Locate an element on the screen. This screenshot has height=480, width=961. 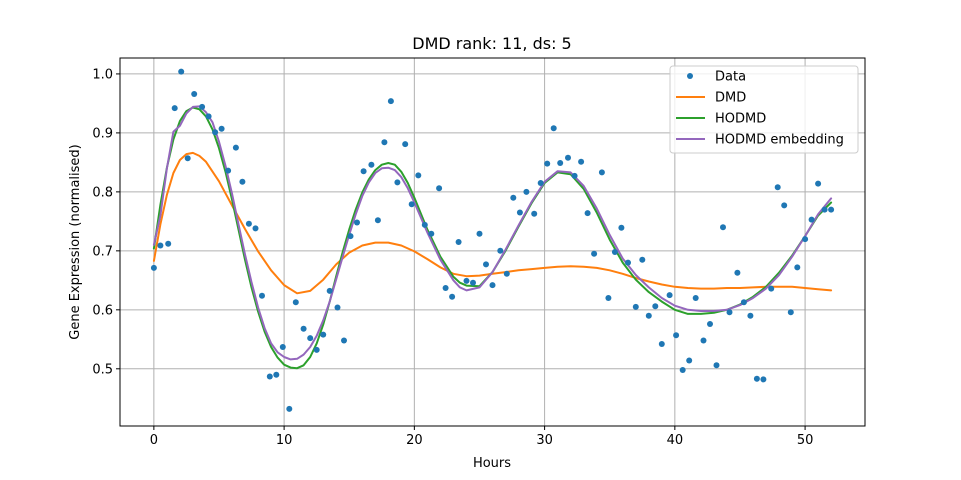
legend-marker-data is located at coordinates (690, 76).